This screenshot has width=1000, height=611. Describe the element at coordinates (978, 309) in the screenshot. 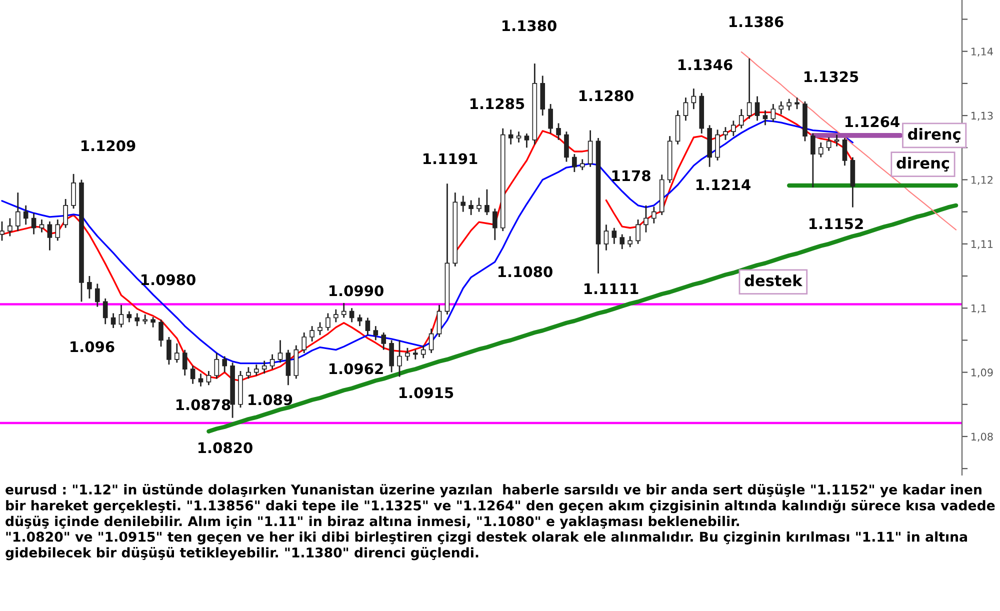

I see `y-tick-label: 1,1` at that location.